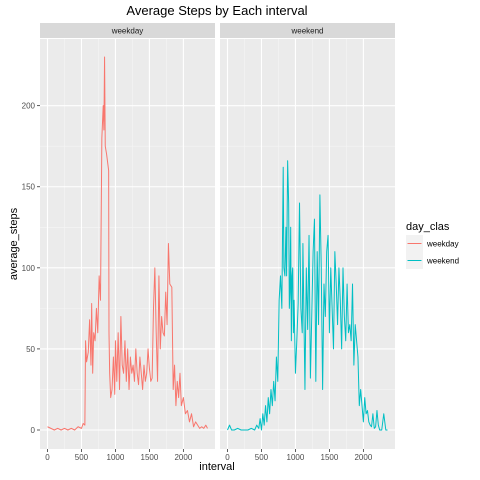  I want to click on legend-label-weekend: weekend, so click(442, 261).